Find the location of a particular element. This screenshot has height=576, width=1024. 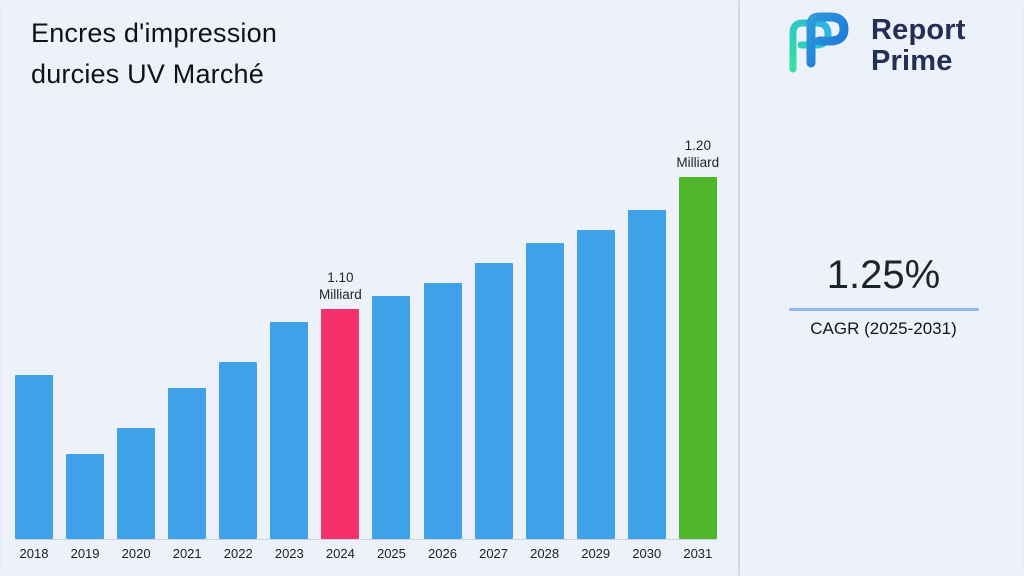

x-tick-2023: 2023 is located at coordinates (289, 553).